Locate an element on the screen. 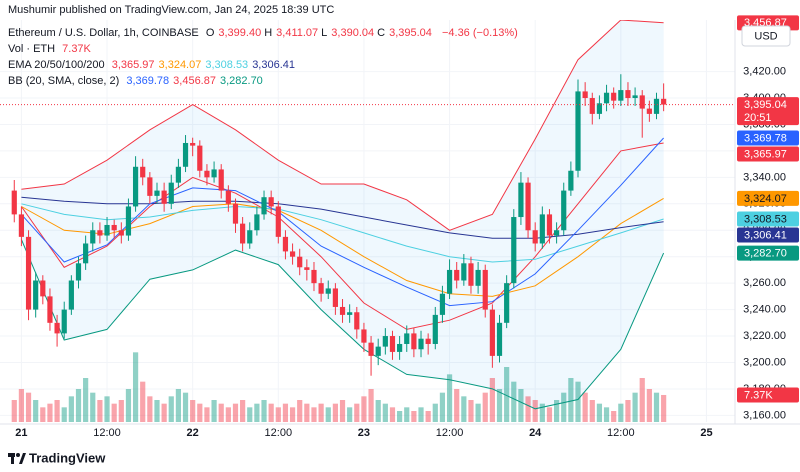 This screenshot has width=800, height=472. y-tick-label: 3,200.00 is located at coordinates (764, 362).